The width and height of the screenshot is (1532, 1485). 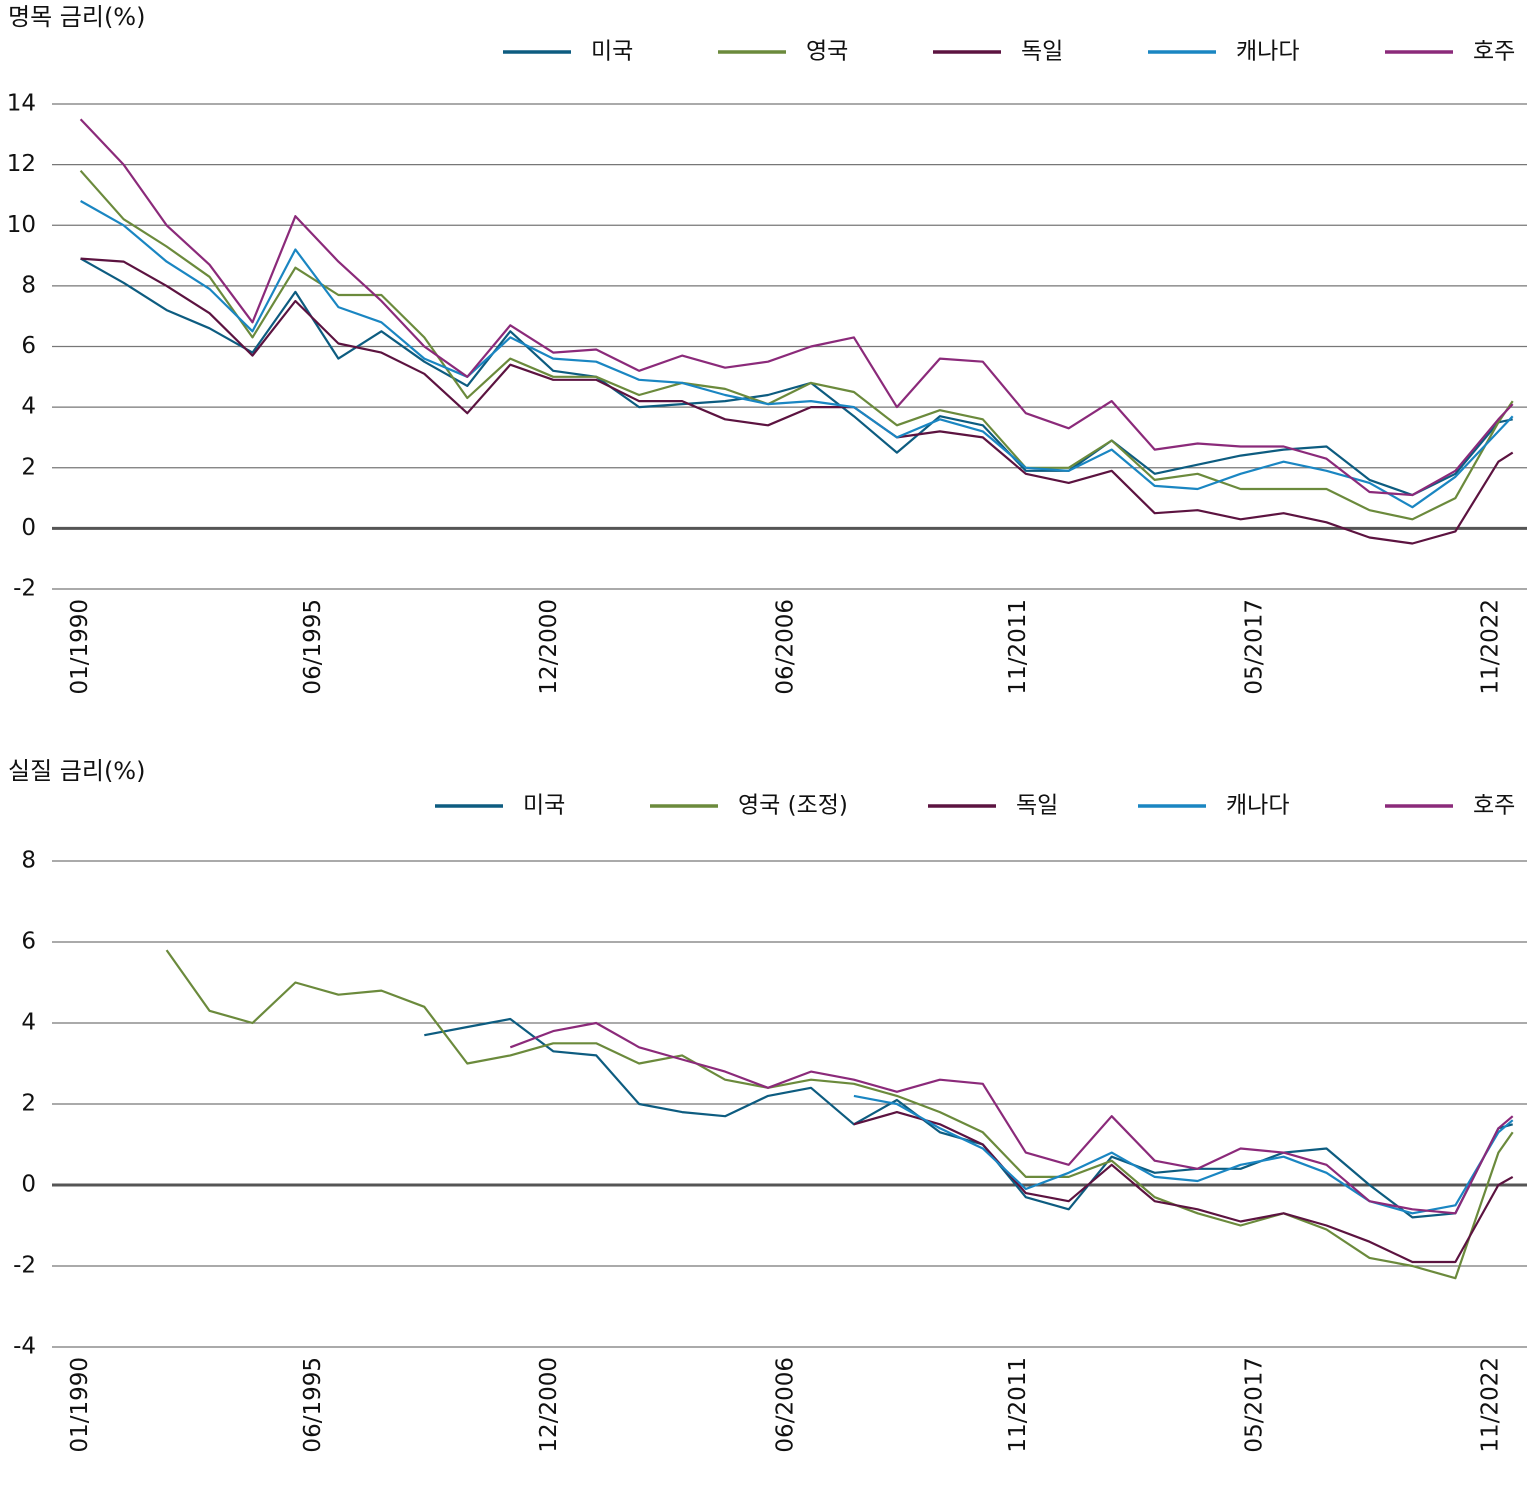 What do you see at coordinates (21, 164) in the screenshot?
I see `y-tick-label: 12` at bounding box center [21, 164].